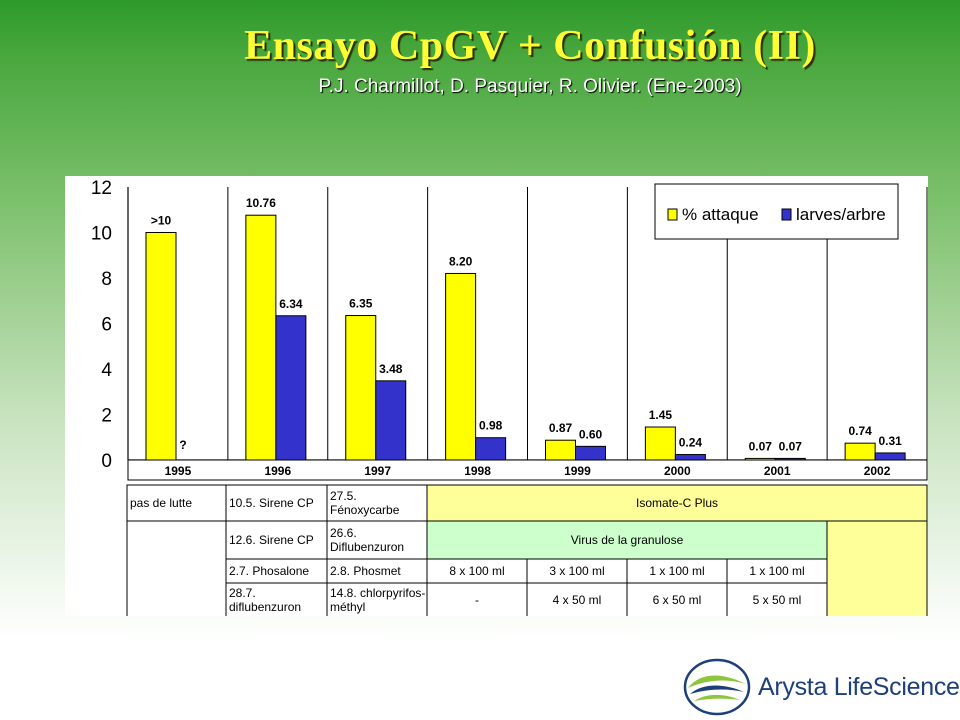  Describe the element at coordinates (859, 687) in the screenshot. I see `brand-name: Arysta LifeScience` at that location.